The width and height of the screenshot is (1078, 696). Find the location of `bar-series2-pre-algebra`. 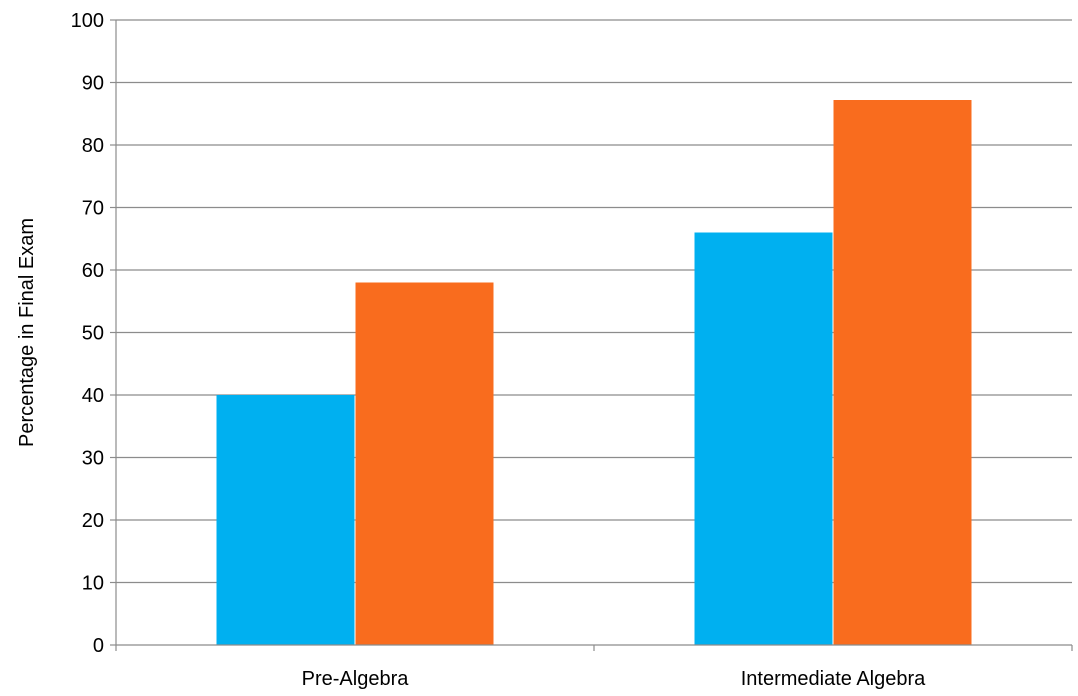

bar-series2-pre-algebra is located at coordinates (424, 463).